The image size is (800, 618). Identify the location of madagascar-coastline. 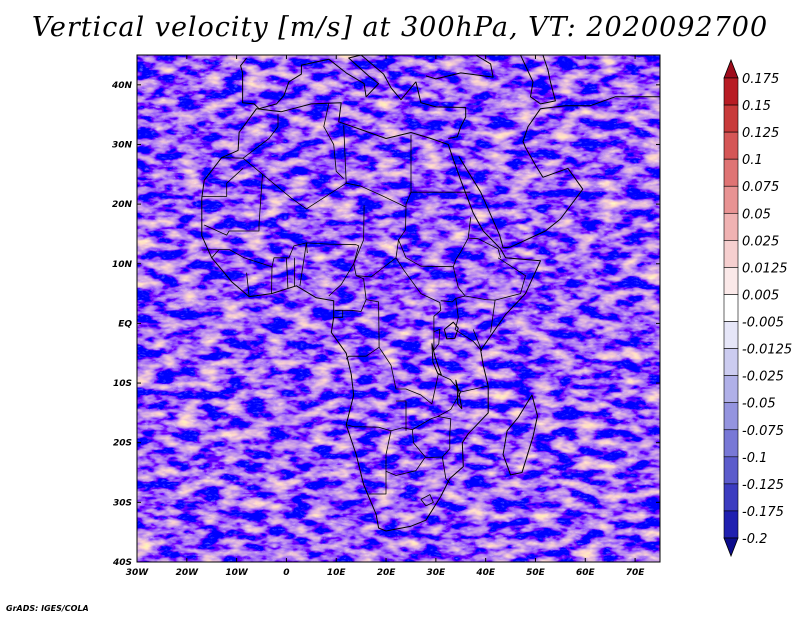
(520, 435).